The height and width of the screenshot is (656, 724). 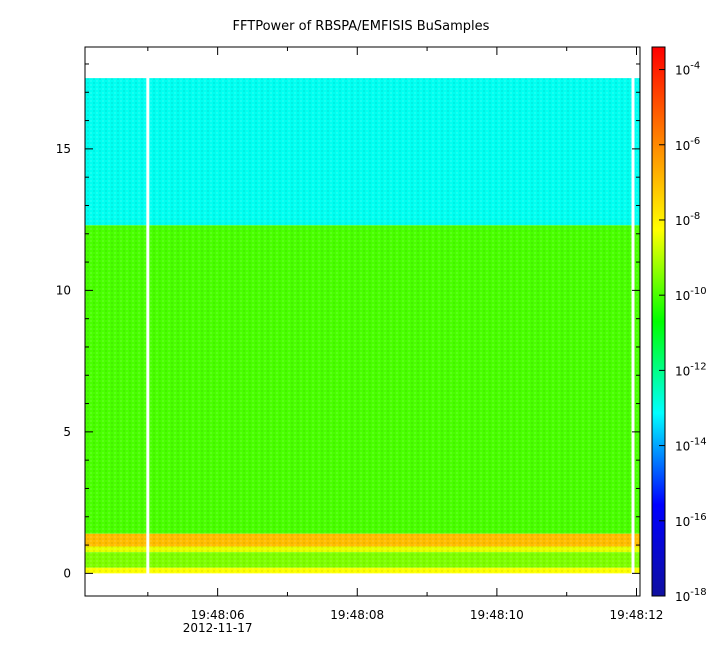 What do you see at coordinates (357, 615) in the screenshot?
I see `x-tick-label: 19:48:08` at bounding box center [357, 615].